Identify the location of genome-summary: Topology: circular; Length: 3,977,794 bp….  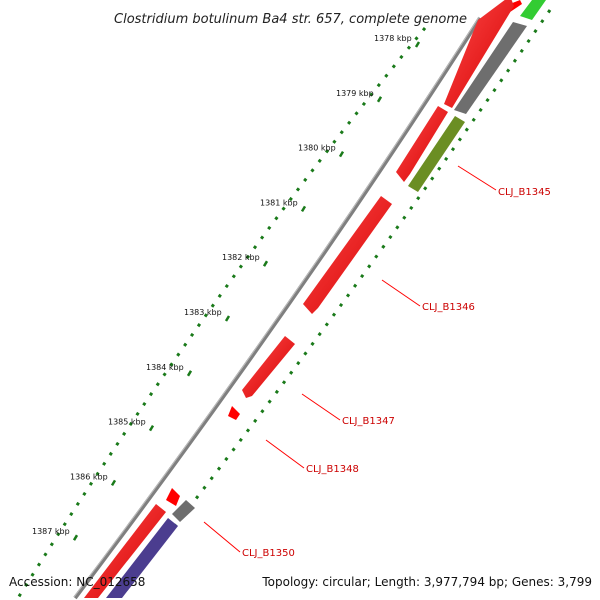
(426, 582).